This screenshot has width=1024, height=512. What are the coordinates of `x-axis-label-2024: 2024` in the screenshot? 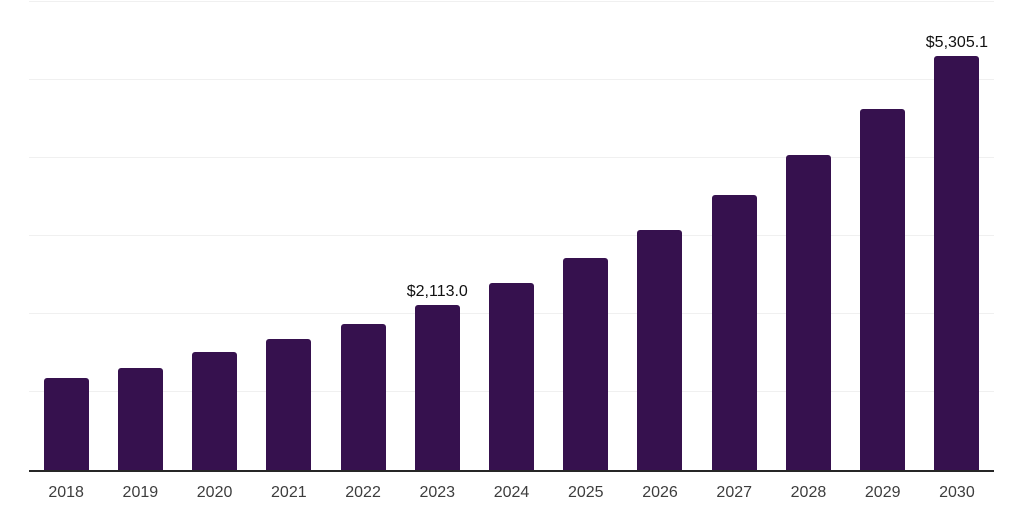 It's located at (511, 492).